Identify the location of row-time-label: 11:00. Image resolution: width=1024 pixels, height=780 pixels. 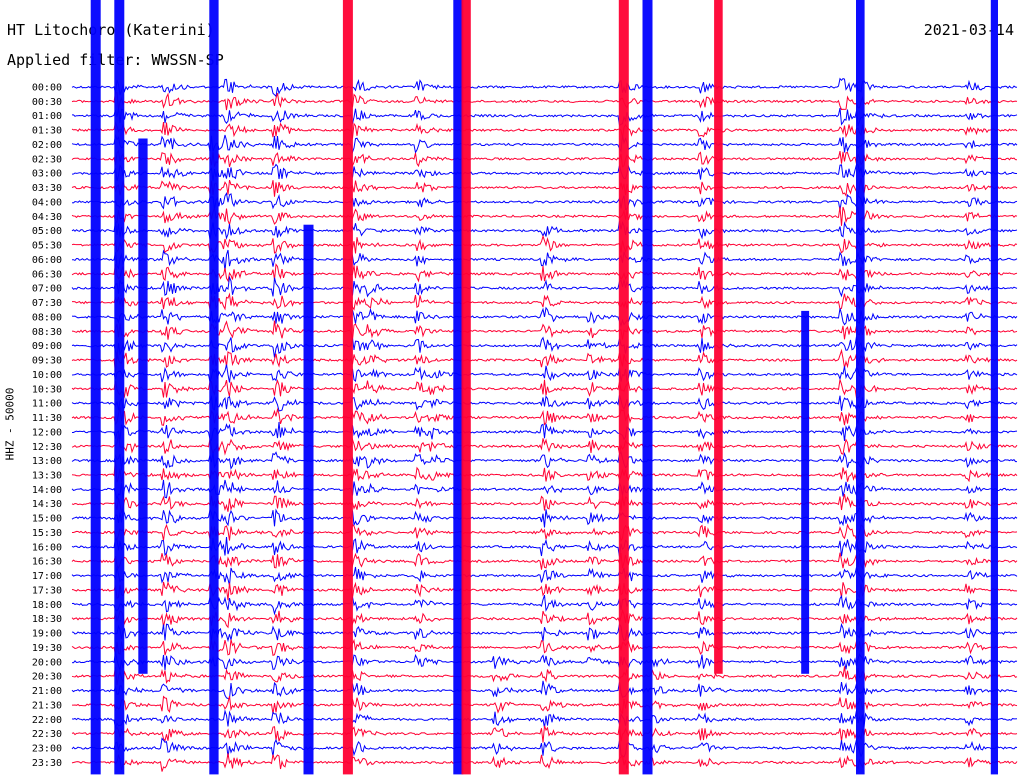
(47, 404).